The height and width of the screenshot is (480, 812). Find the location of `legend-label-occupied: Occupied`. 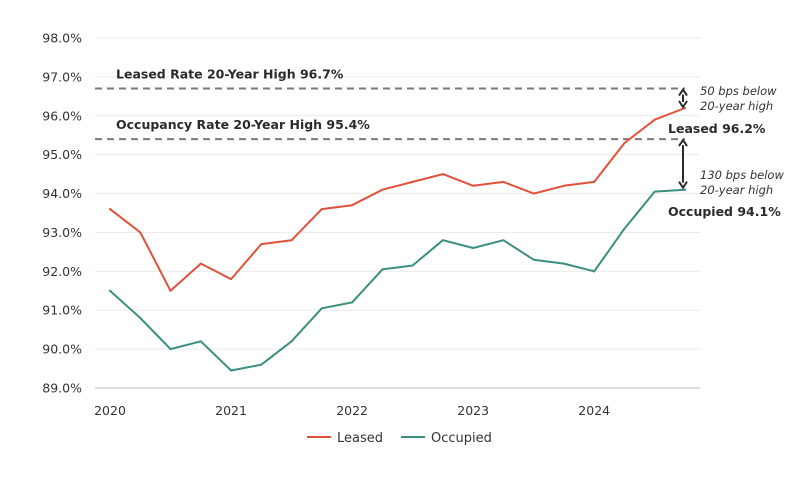

legend-label-occupied: Occupied is located at coordinates (461, 438).